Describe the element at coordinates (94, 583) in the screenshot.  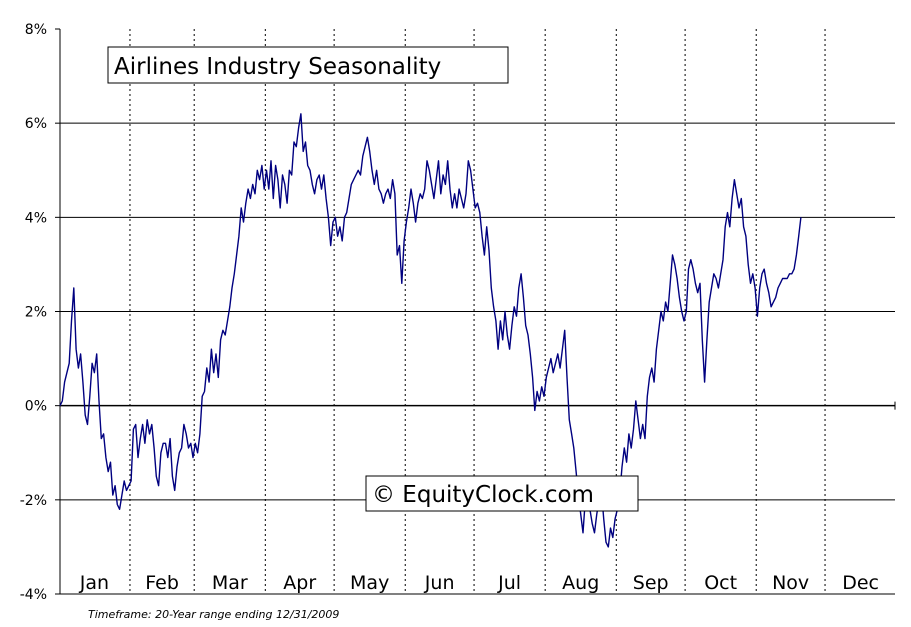
I see `month-label: Jan` at that location.